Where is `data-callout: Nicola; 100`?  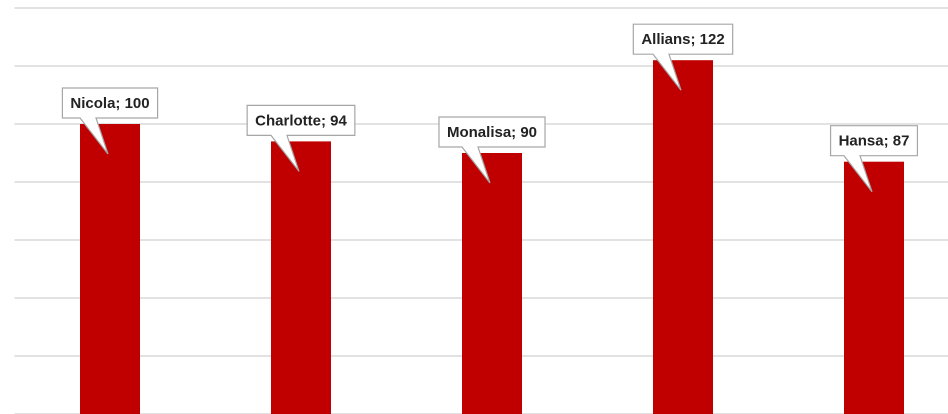 data-callout: Nicola; 100 is located at coordinates (110, 121).